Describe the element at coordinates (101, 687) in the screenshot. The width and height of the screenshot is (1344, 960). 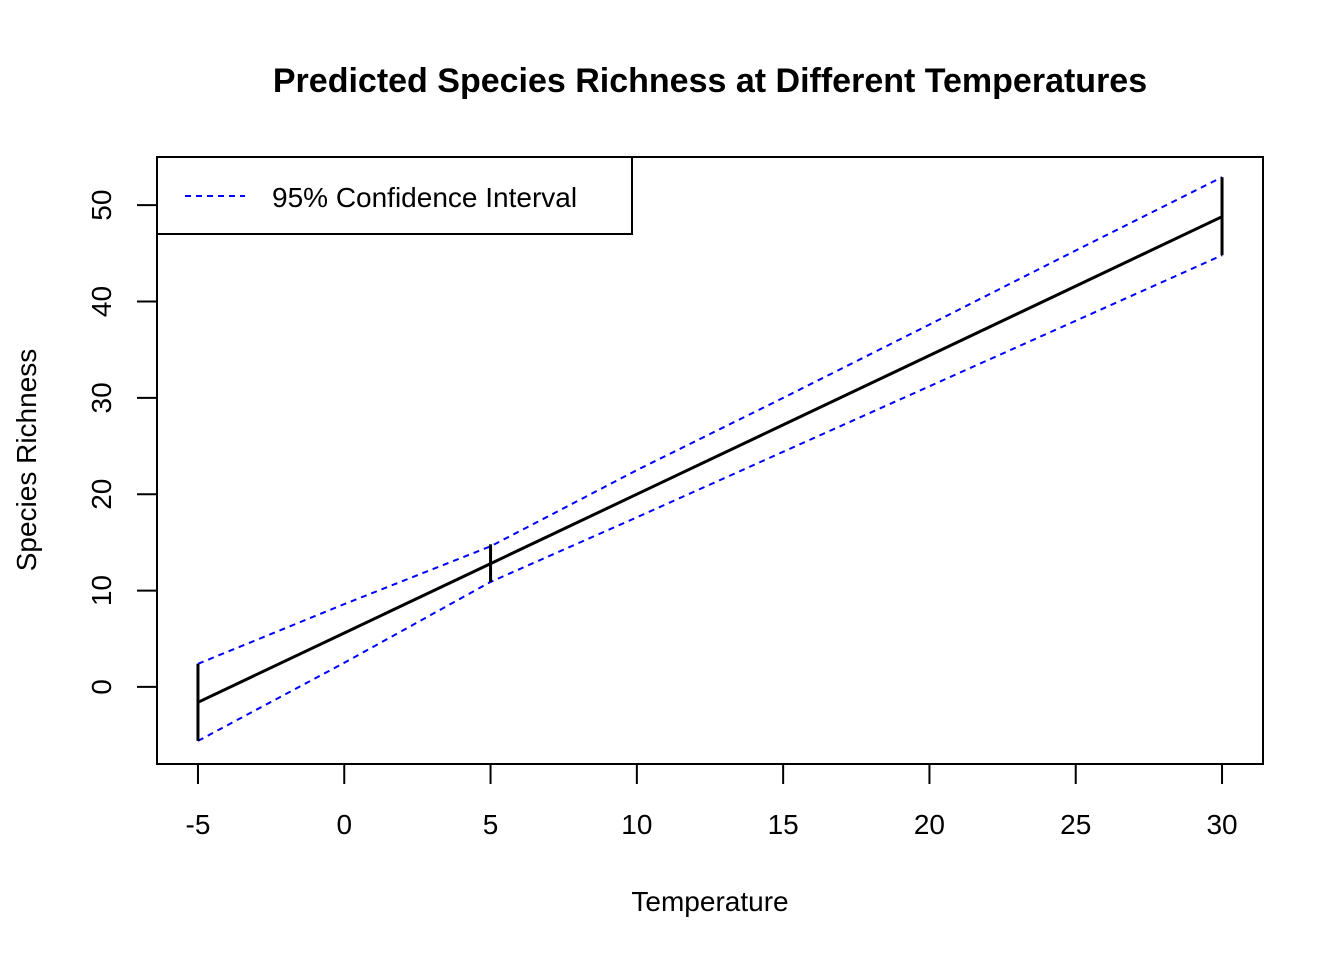
I see `y-tick-label: 0` at that location.